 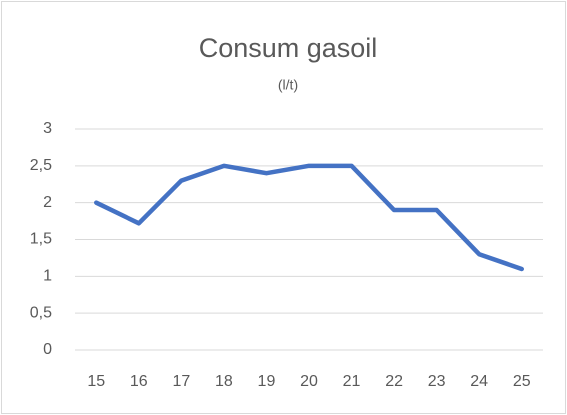 What do you see at coordinates (479, 381) in the screenshot?
I see `x-tick-label: 24` at bounding box center [479, 381].